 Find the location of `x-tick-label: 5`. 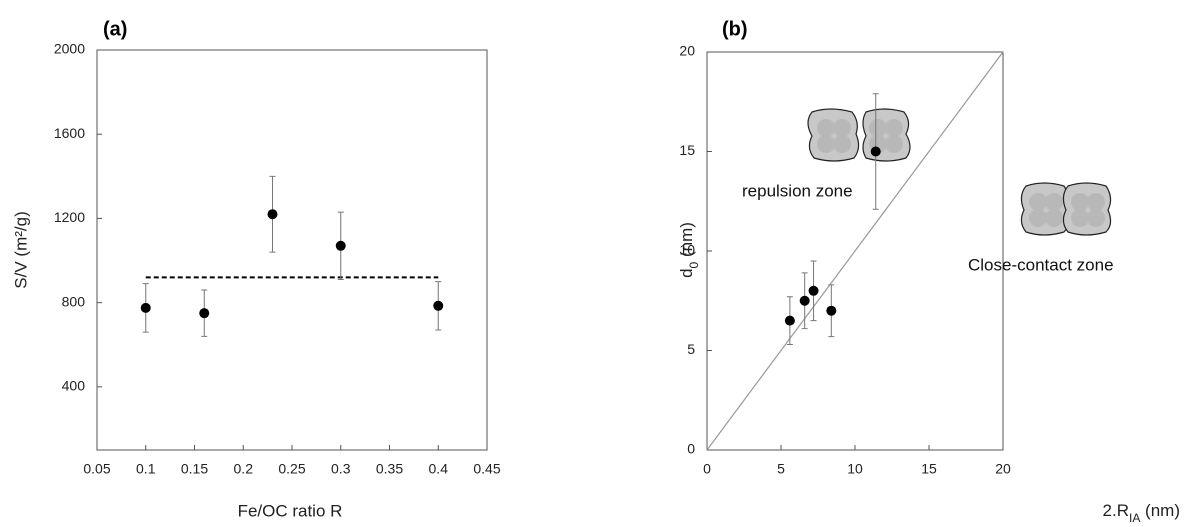

x-tick-label: 5 is located at coordinates (781, 469).